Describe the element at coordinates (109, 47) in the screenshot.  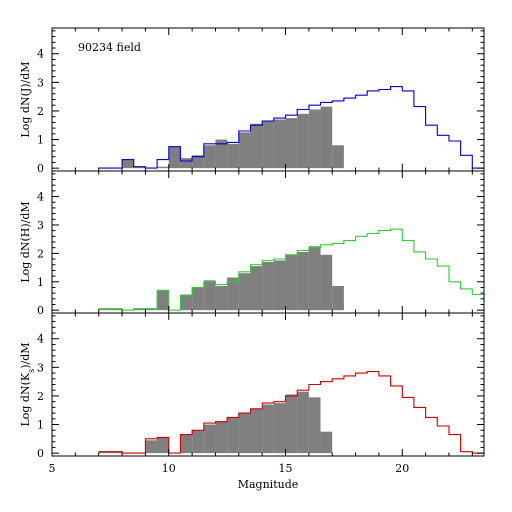
I see `panel-annotation: 90234 field` at that location.